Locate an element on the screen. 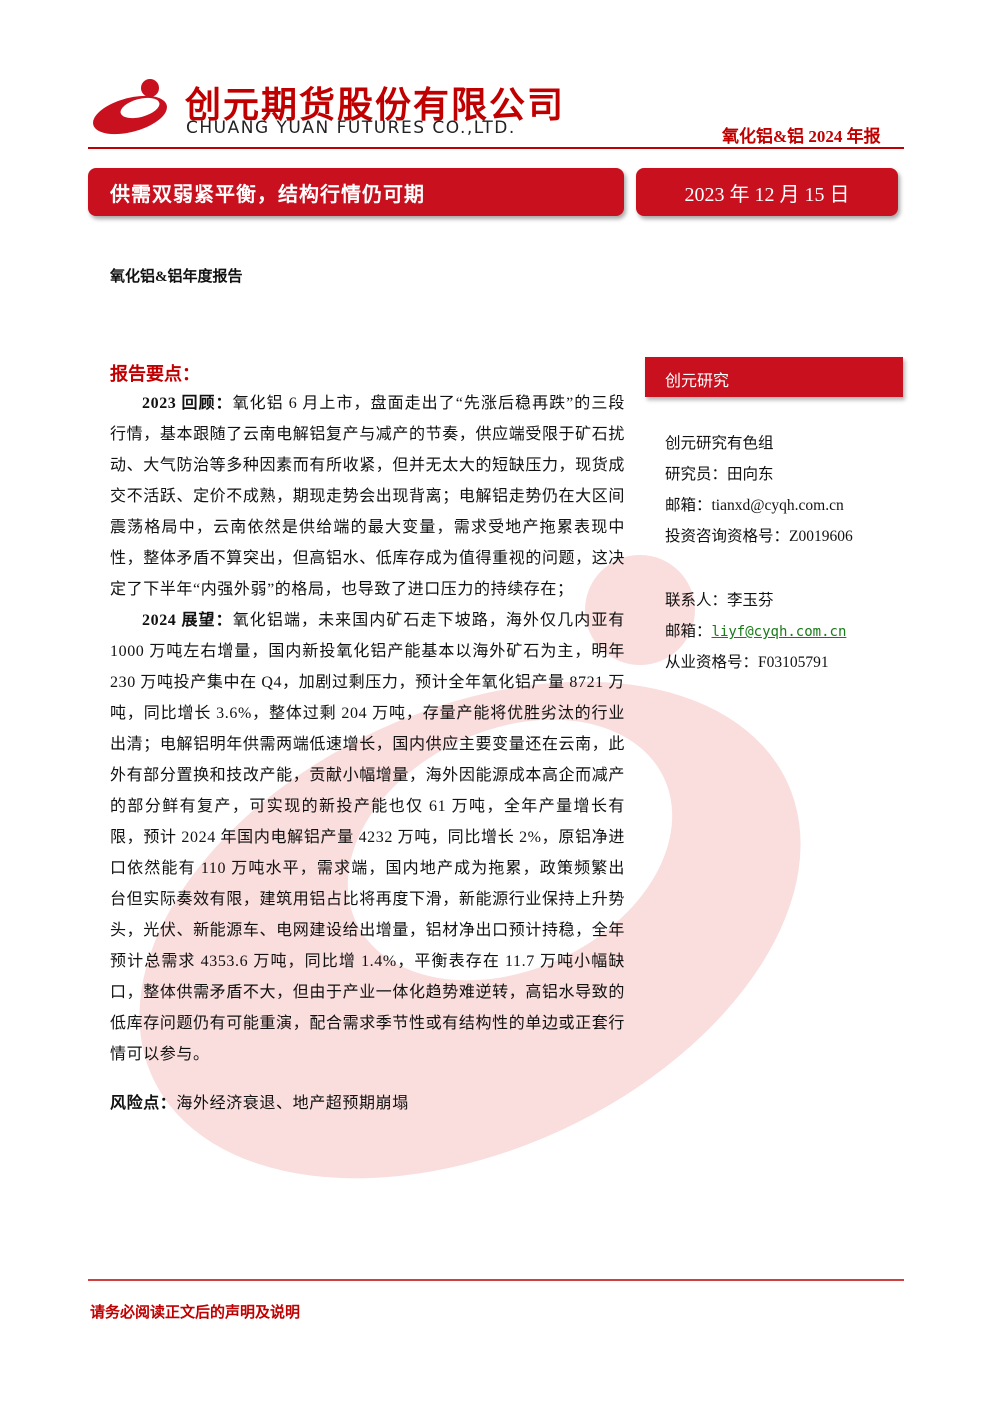  date-banner: 2023 年 12 月 15 日 is located at coordinates (767, 192).